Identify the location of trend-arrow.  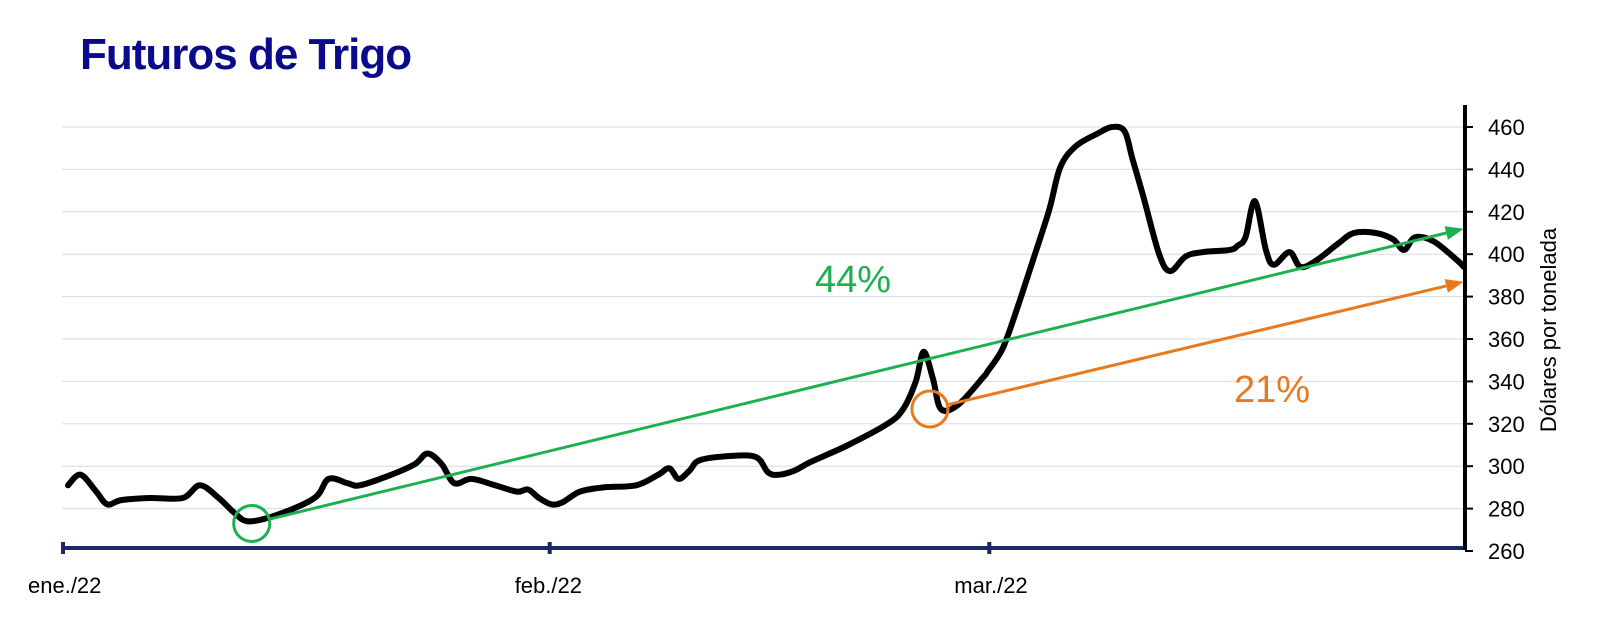
(1197, 345).